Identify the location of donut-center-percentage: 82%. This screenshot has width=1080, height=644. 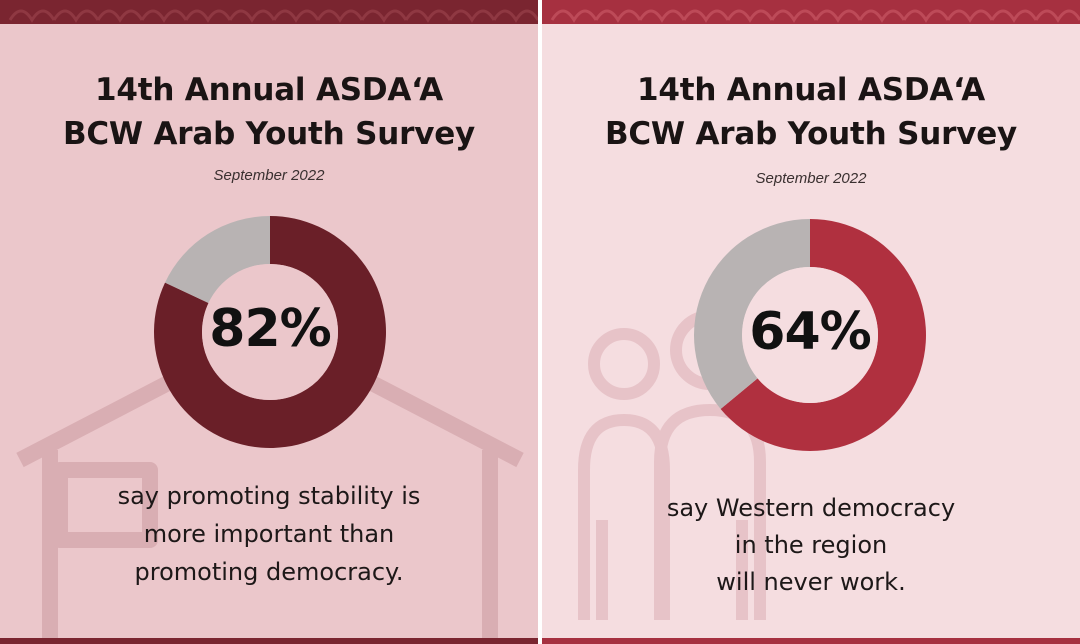
(270, 329).